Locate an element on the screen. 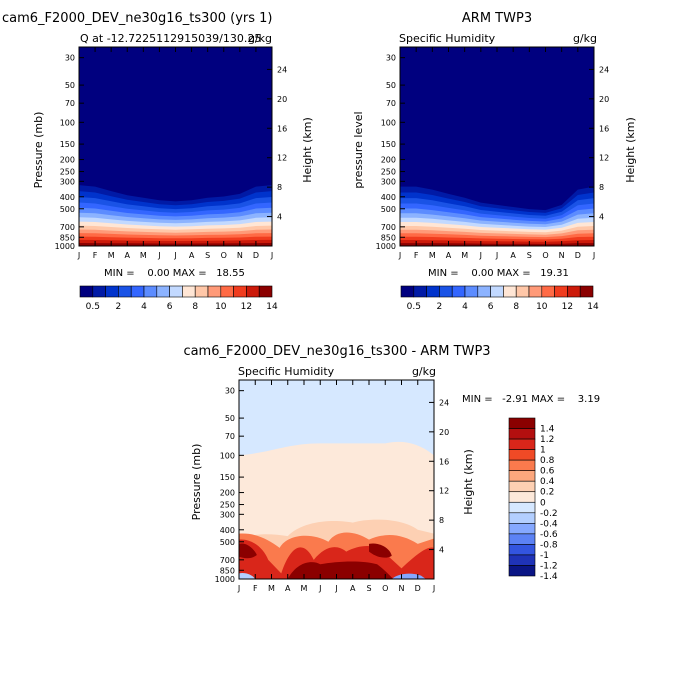 The width and height of the screenshot is (675, 675). colorbar-label: 0.6 is located at coordinates (547, 472).